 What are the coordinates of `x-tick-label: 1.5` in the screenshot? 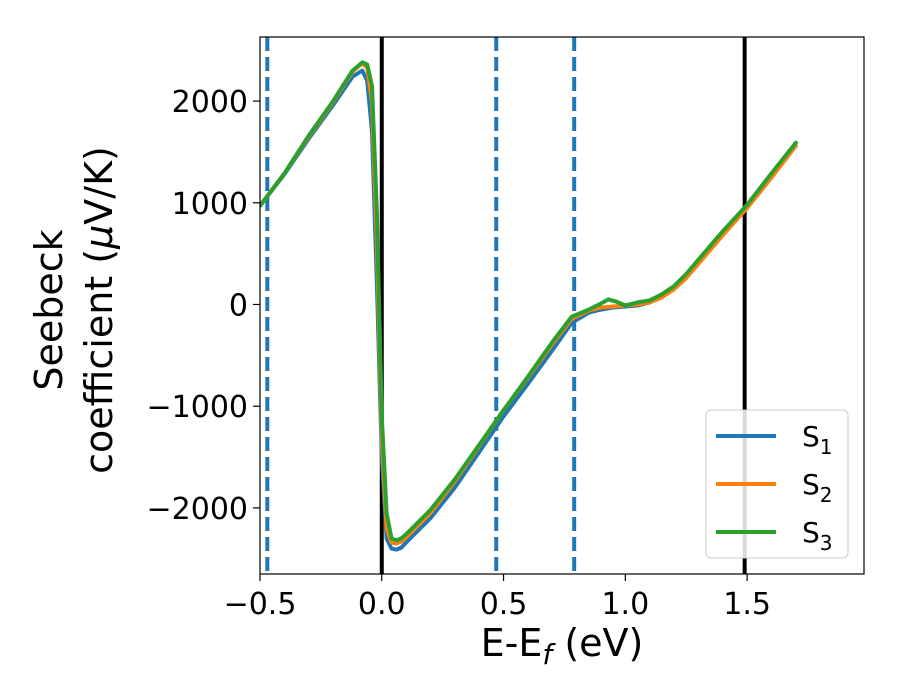 It's located at (747, 604).